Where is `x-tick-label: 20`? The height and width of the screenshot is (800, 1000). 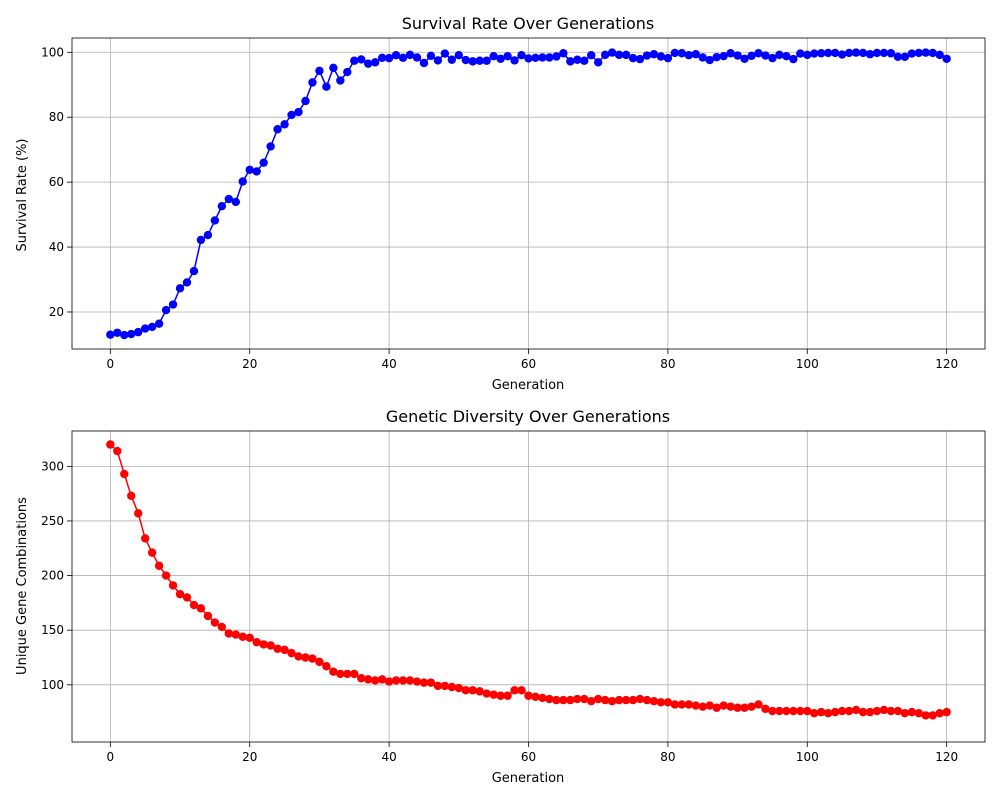 x-tick-label: 20 is located at coordinates (249, 757).